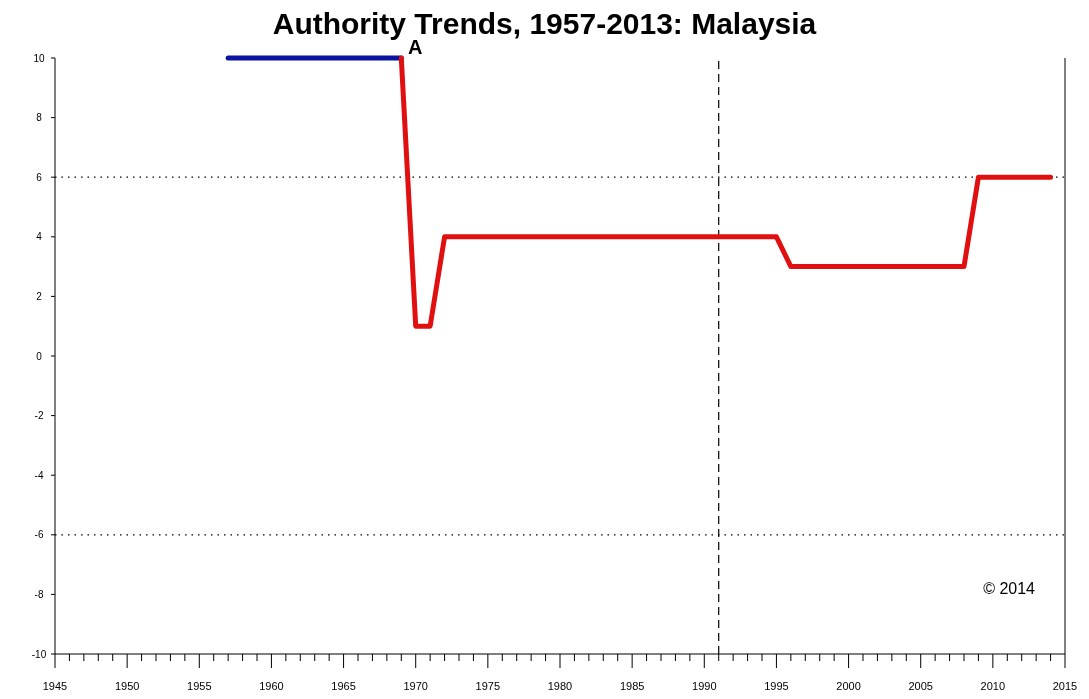  Describe the element at coordinates (39, 654) in the screenshot. I see `y-tick-label: -10` at that location.